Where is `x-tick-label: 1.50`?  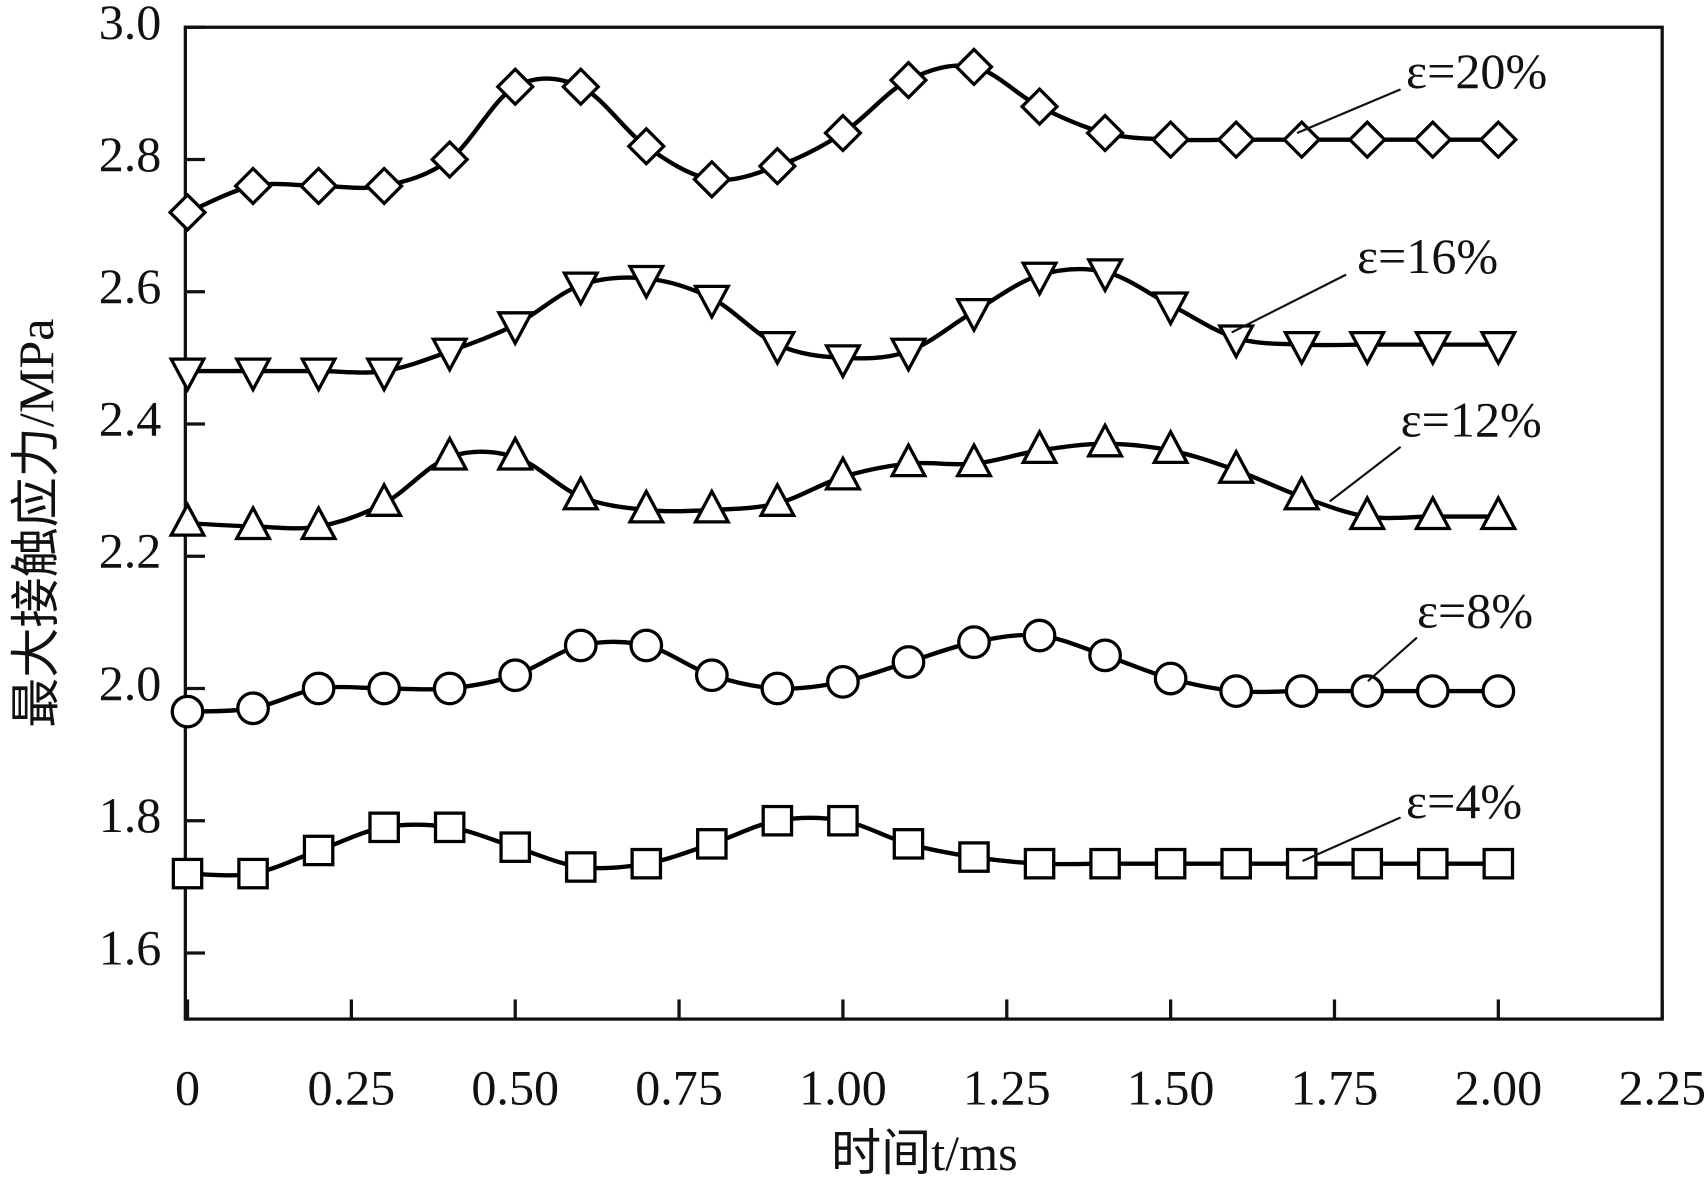
x-tick-label: 1.50 is located at coordinates (1171, 1088).